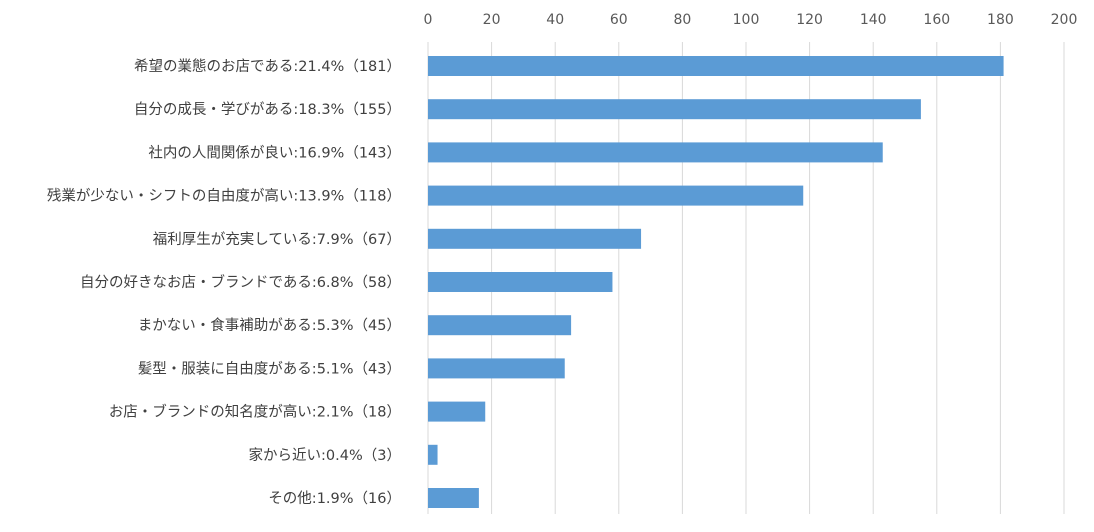  Describe the element at coordinates (274, 152) in the screenshot. I see `category-label: 社内の人間関係が良い:16.9%（143）` at that location.